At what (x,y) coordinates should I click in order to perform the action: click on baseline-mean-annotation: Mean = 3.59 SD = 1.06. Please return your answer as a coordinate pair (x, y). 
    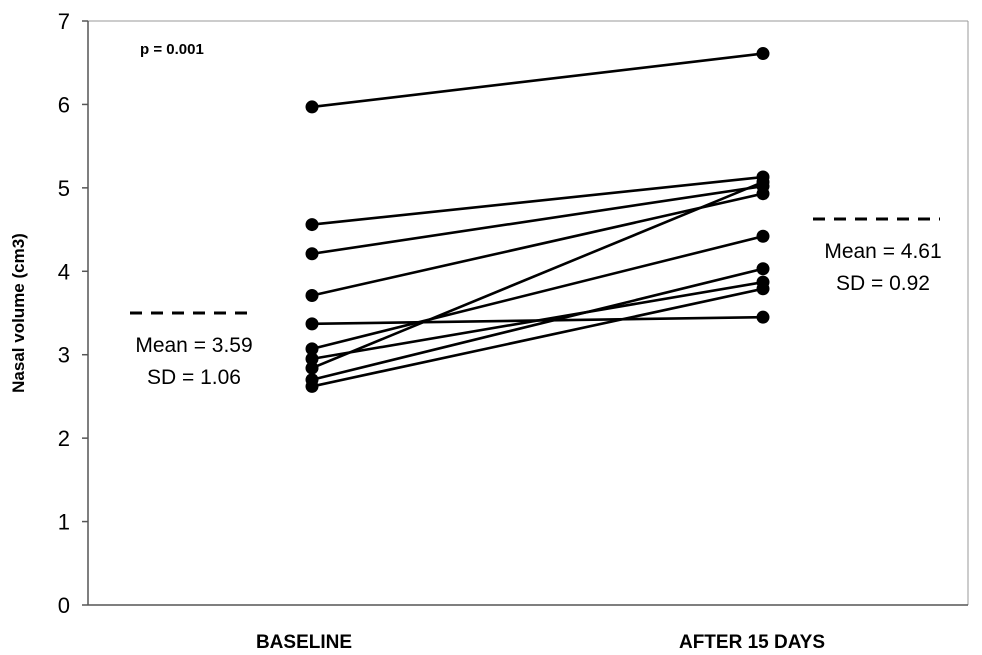
    Looking at the image, I should click on (192, 350).